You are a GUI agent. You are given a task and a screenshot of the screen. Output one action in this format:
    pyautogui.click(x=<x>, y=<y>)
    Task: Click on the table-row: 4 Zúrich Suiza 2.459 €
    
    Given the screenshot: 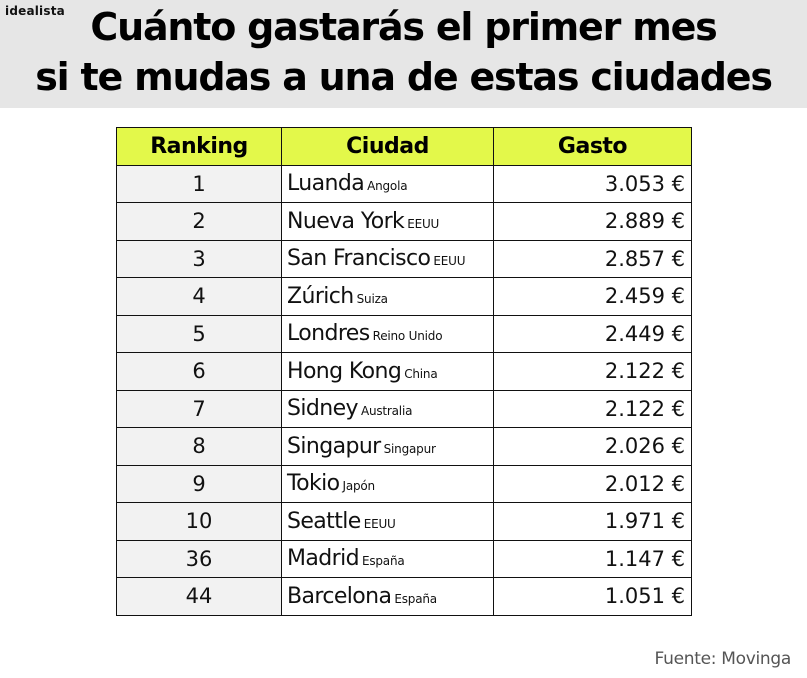 What is the action you would take?
    pyautogui.click(x=404, y=296)
    